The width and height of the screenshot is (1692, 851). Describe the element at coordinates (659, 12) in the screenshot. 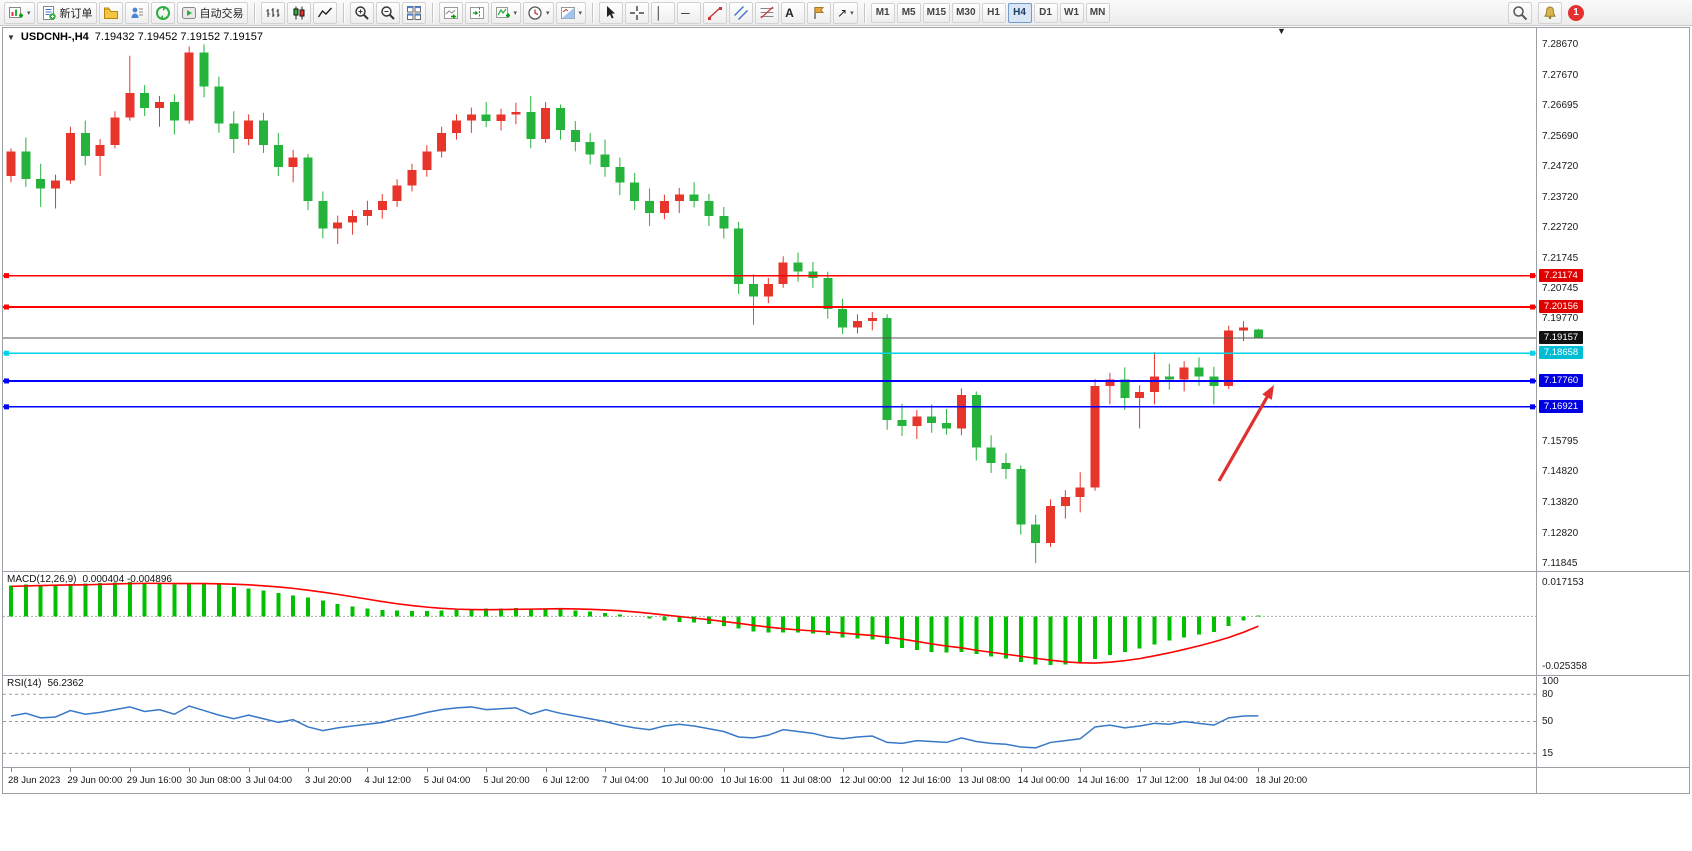

I see `vertical-line-icon: │` at that location.